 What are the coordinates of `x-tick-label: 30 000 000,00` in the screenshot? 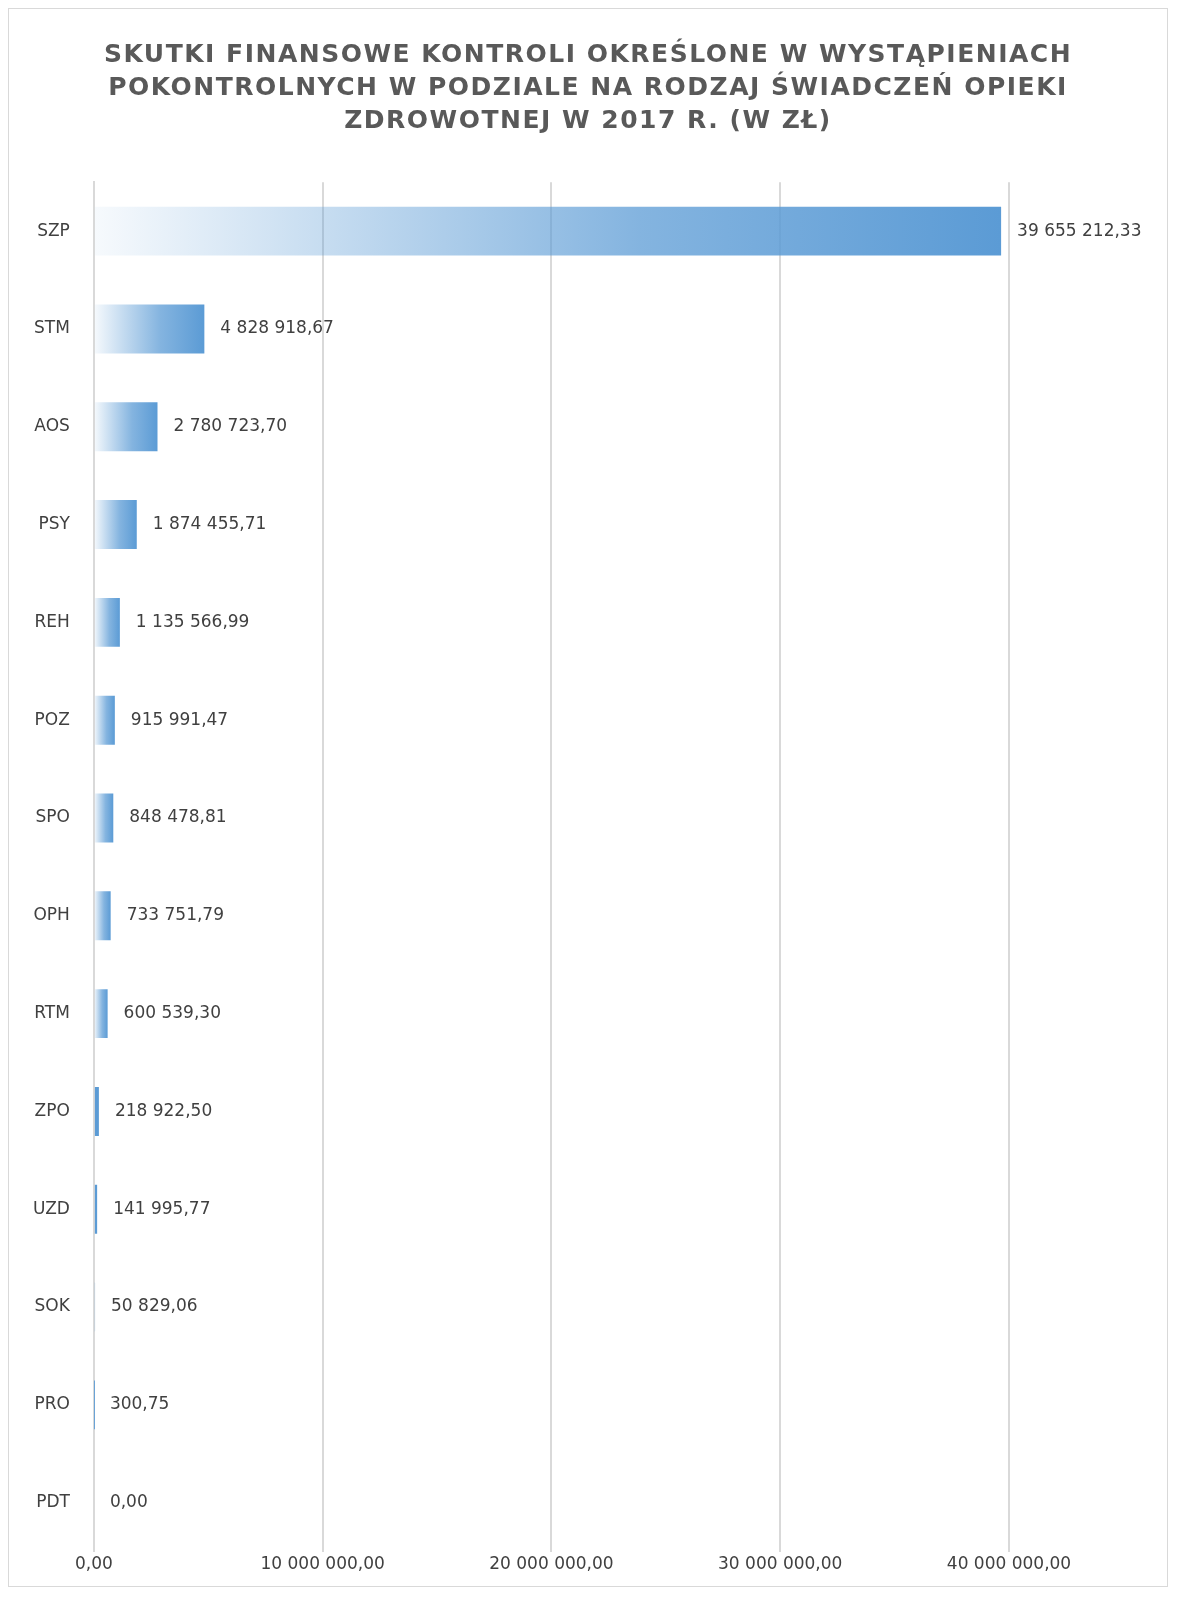 It's located at (780, 1563).